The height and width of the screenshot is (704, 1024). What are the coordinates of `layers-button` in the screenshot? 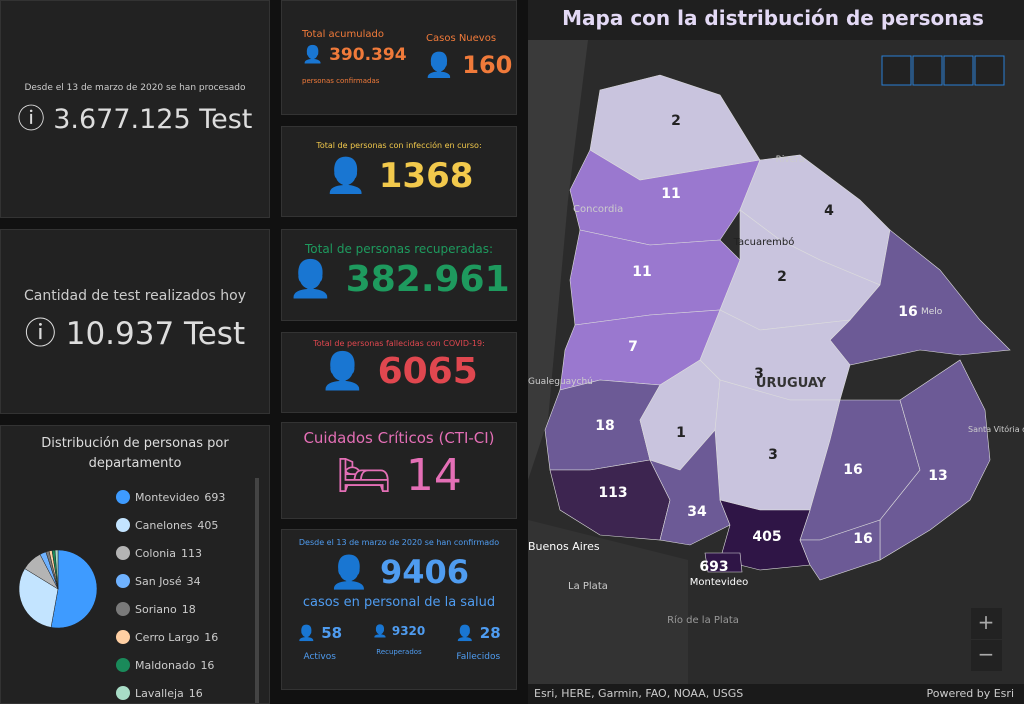 It's located at (958, 70).